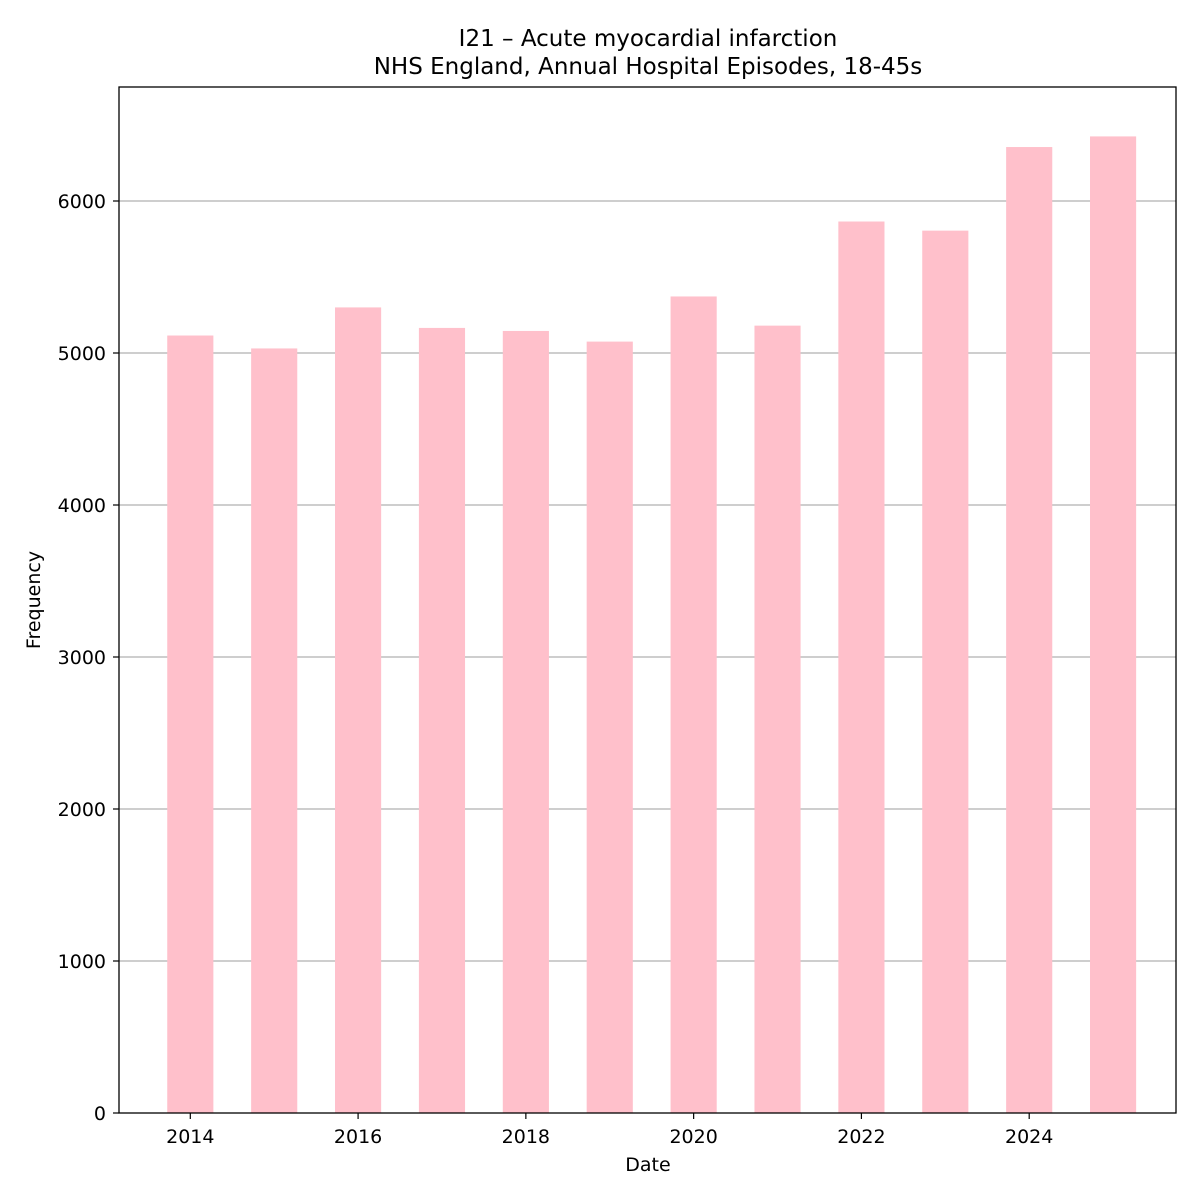  What do you see at coordinates (693, 1137) in the screenshot?
I see `x-tick-label: 2020` at bounding box center [693, 1137].